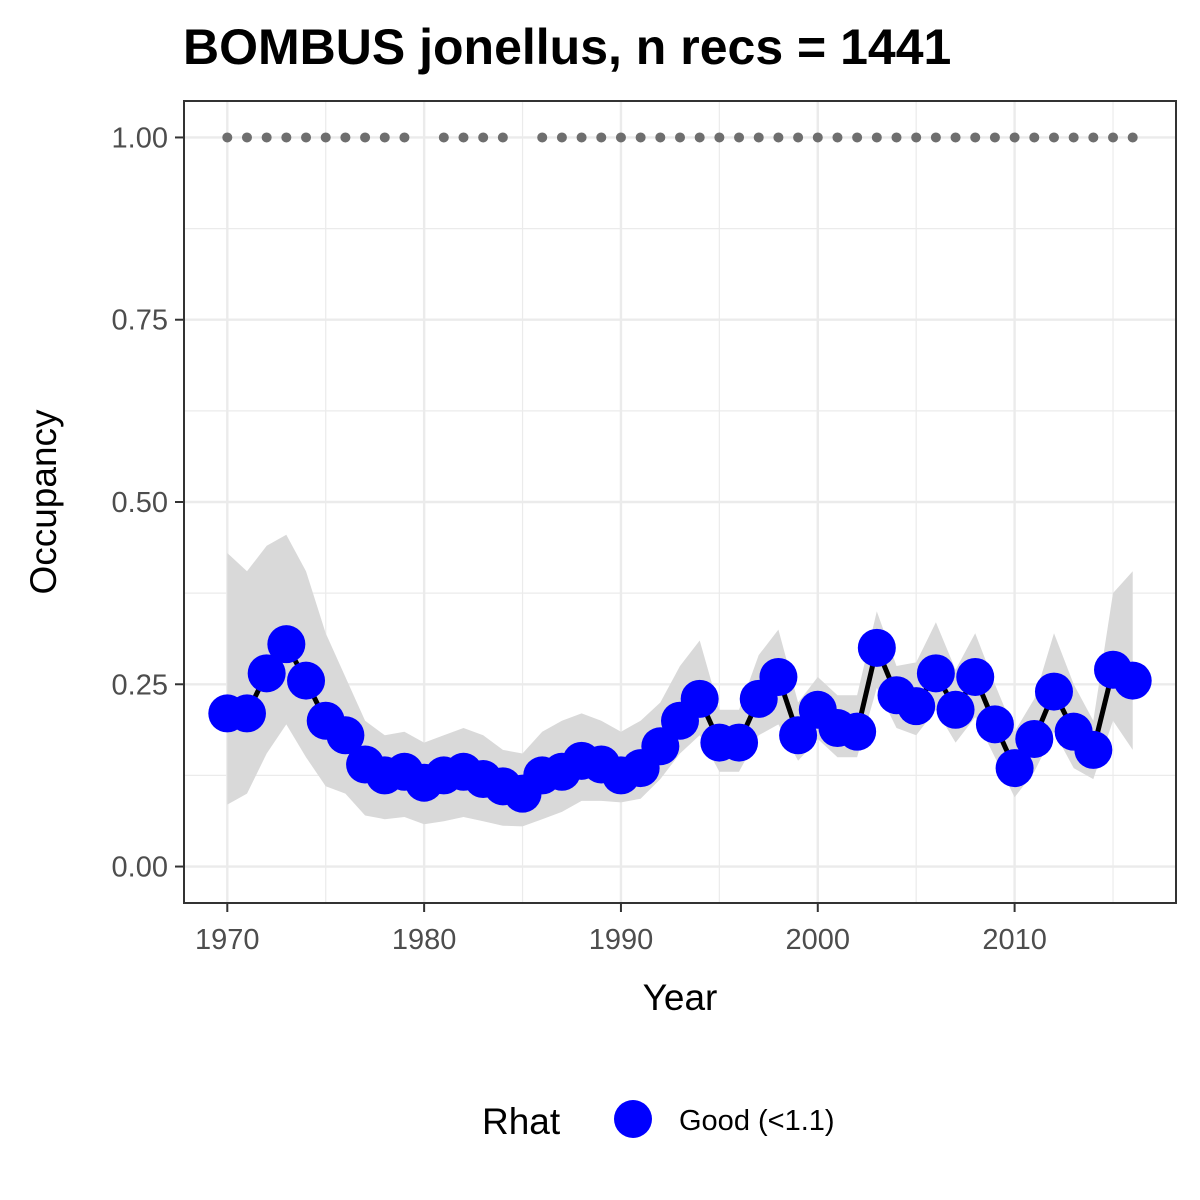 This screenshot has width=1200, height=1200. I want to click on x-tick-label: 2000, so click(818, 940).